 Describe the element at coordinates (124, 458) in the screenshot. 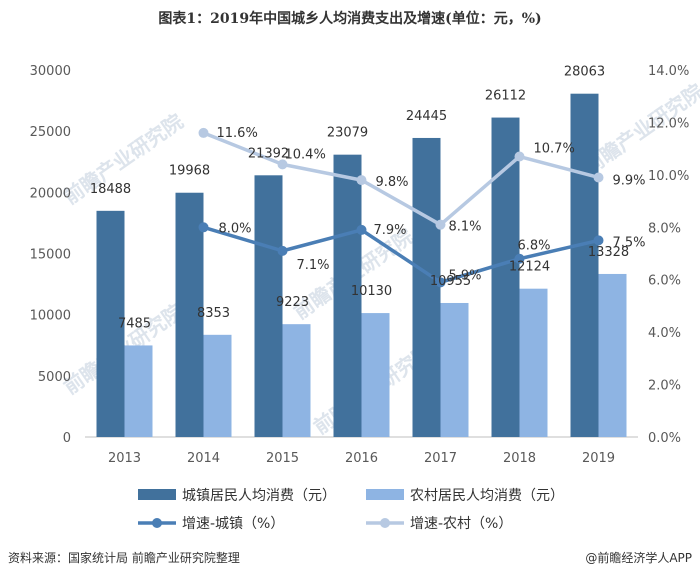

I see `x-axis-tick-label: 2013` at that location.